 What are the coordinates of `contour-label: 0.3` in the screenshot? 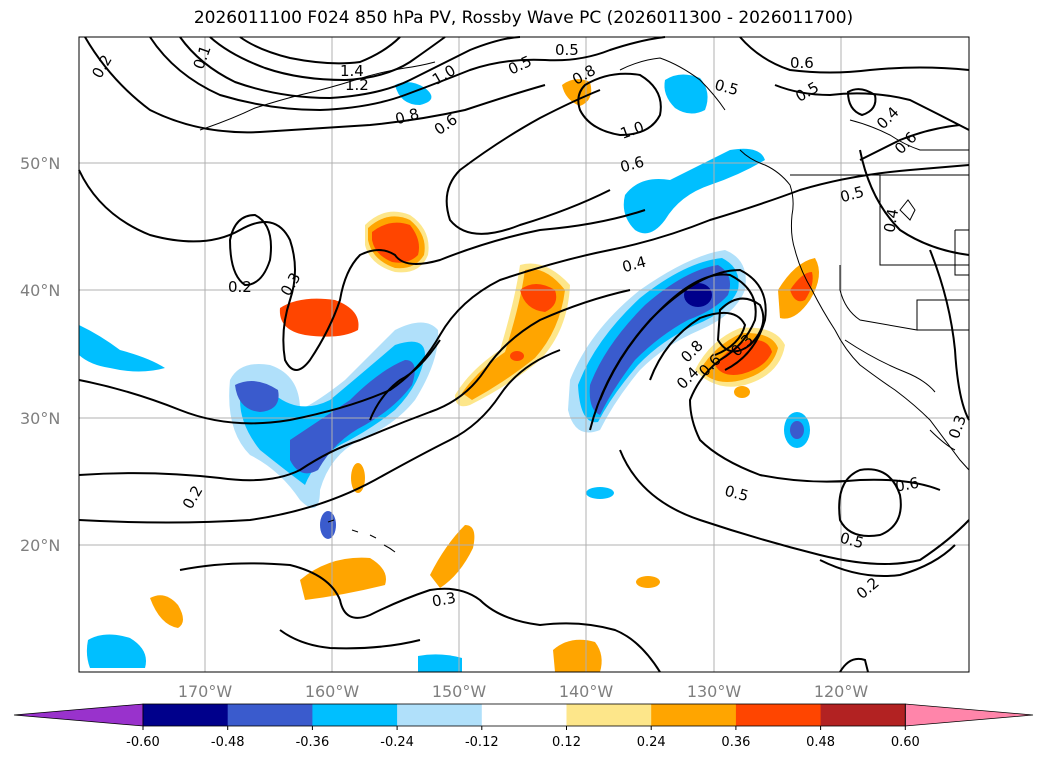 It's located at (444, 600).